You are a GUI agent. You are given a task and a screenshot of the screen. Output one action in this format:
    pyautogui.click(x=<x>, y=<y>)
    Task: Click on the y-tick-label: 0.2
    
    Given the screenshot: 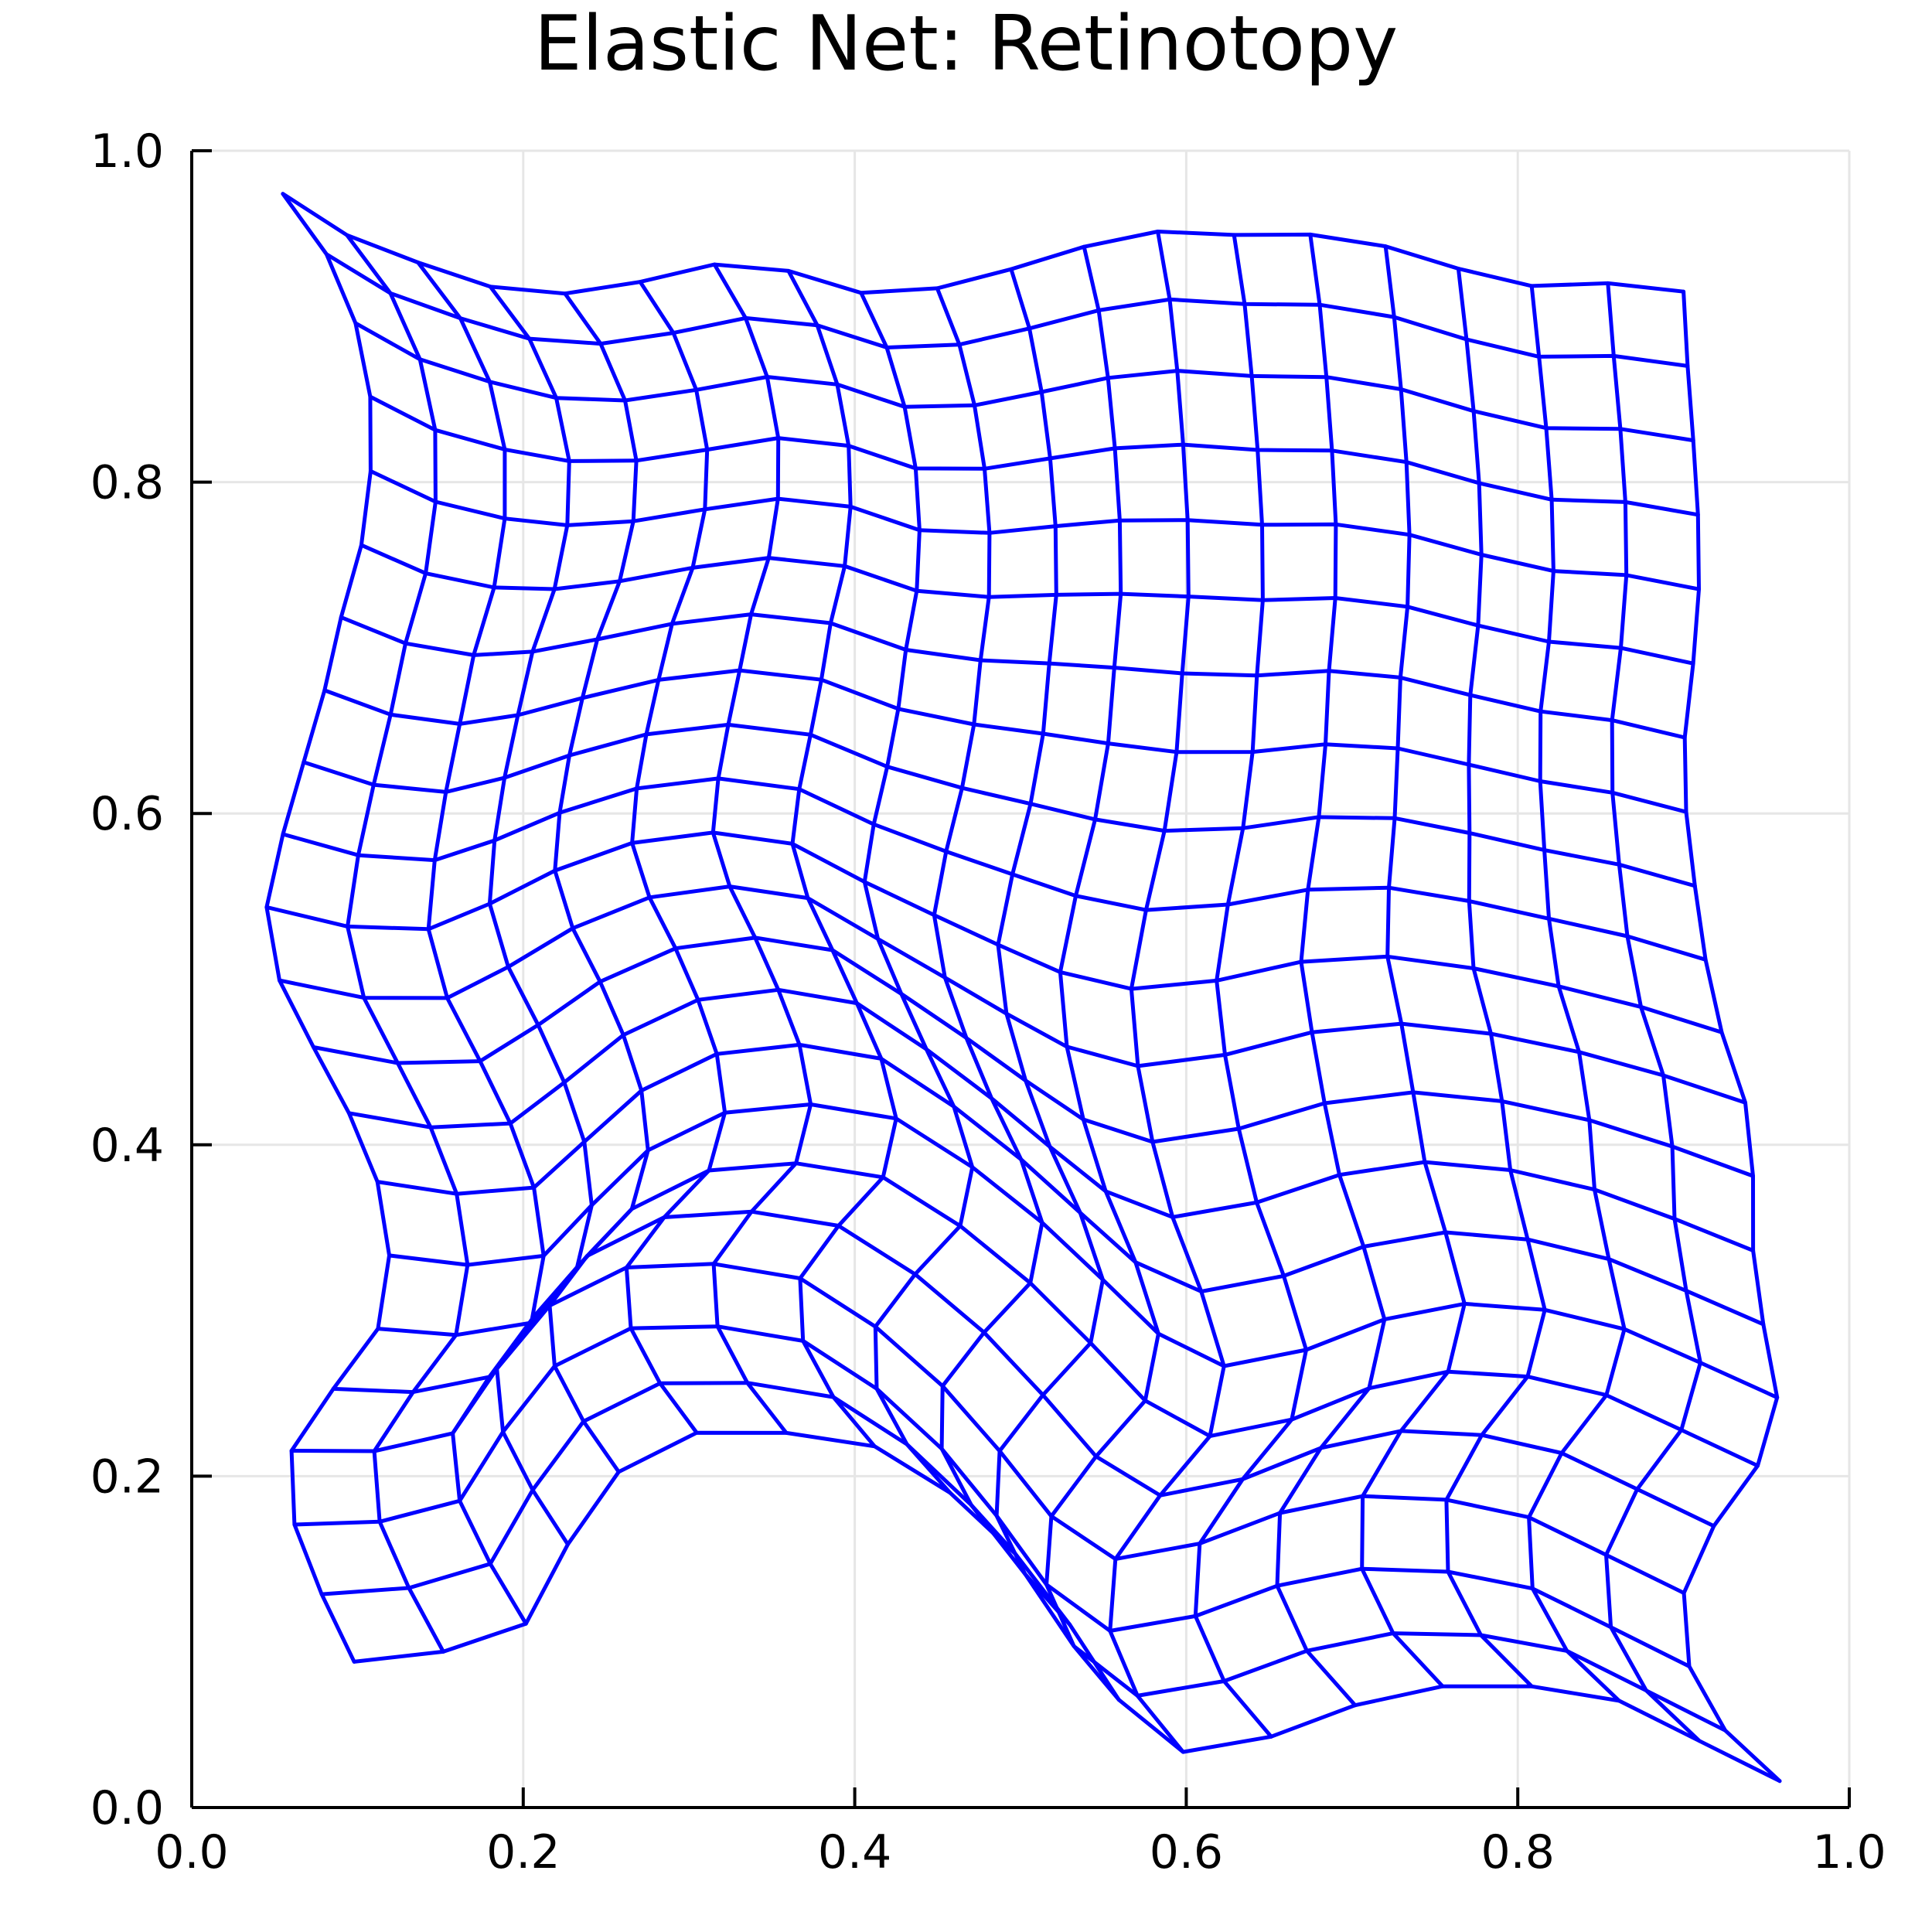 What is the action you would take?
    pyautogui.click(x=127, y=1477)
    